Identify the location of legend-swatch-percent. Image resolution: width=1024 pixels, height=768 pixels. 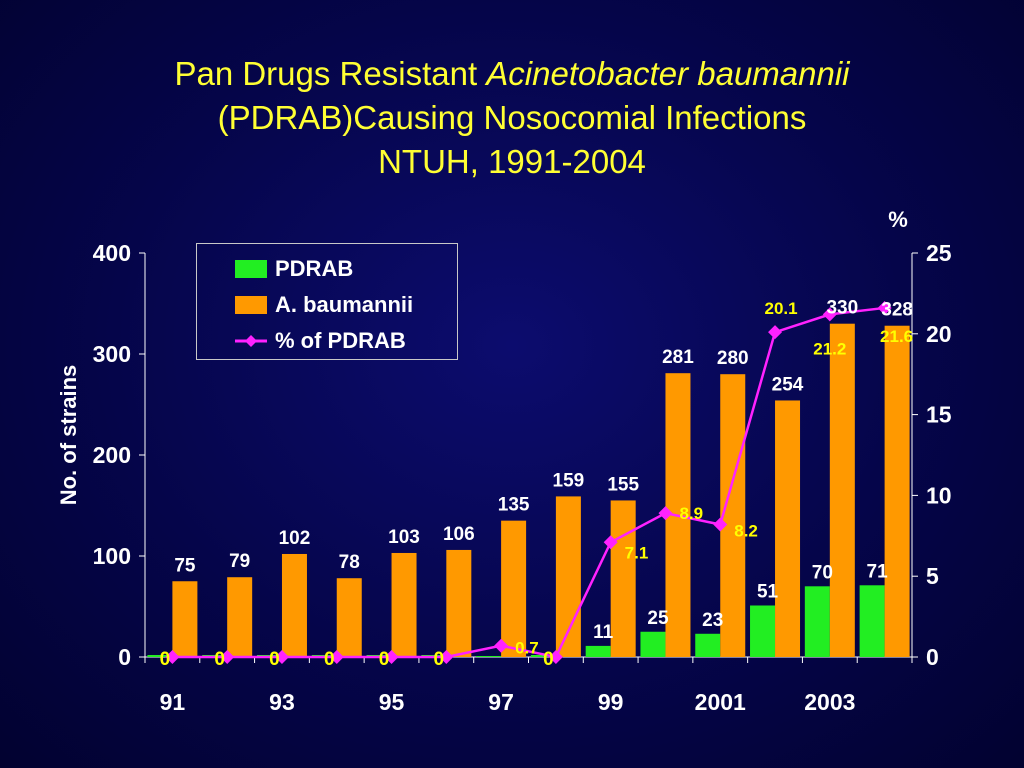
(251, 341).